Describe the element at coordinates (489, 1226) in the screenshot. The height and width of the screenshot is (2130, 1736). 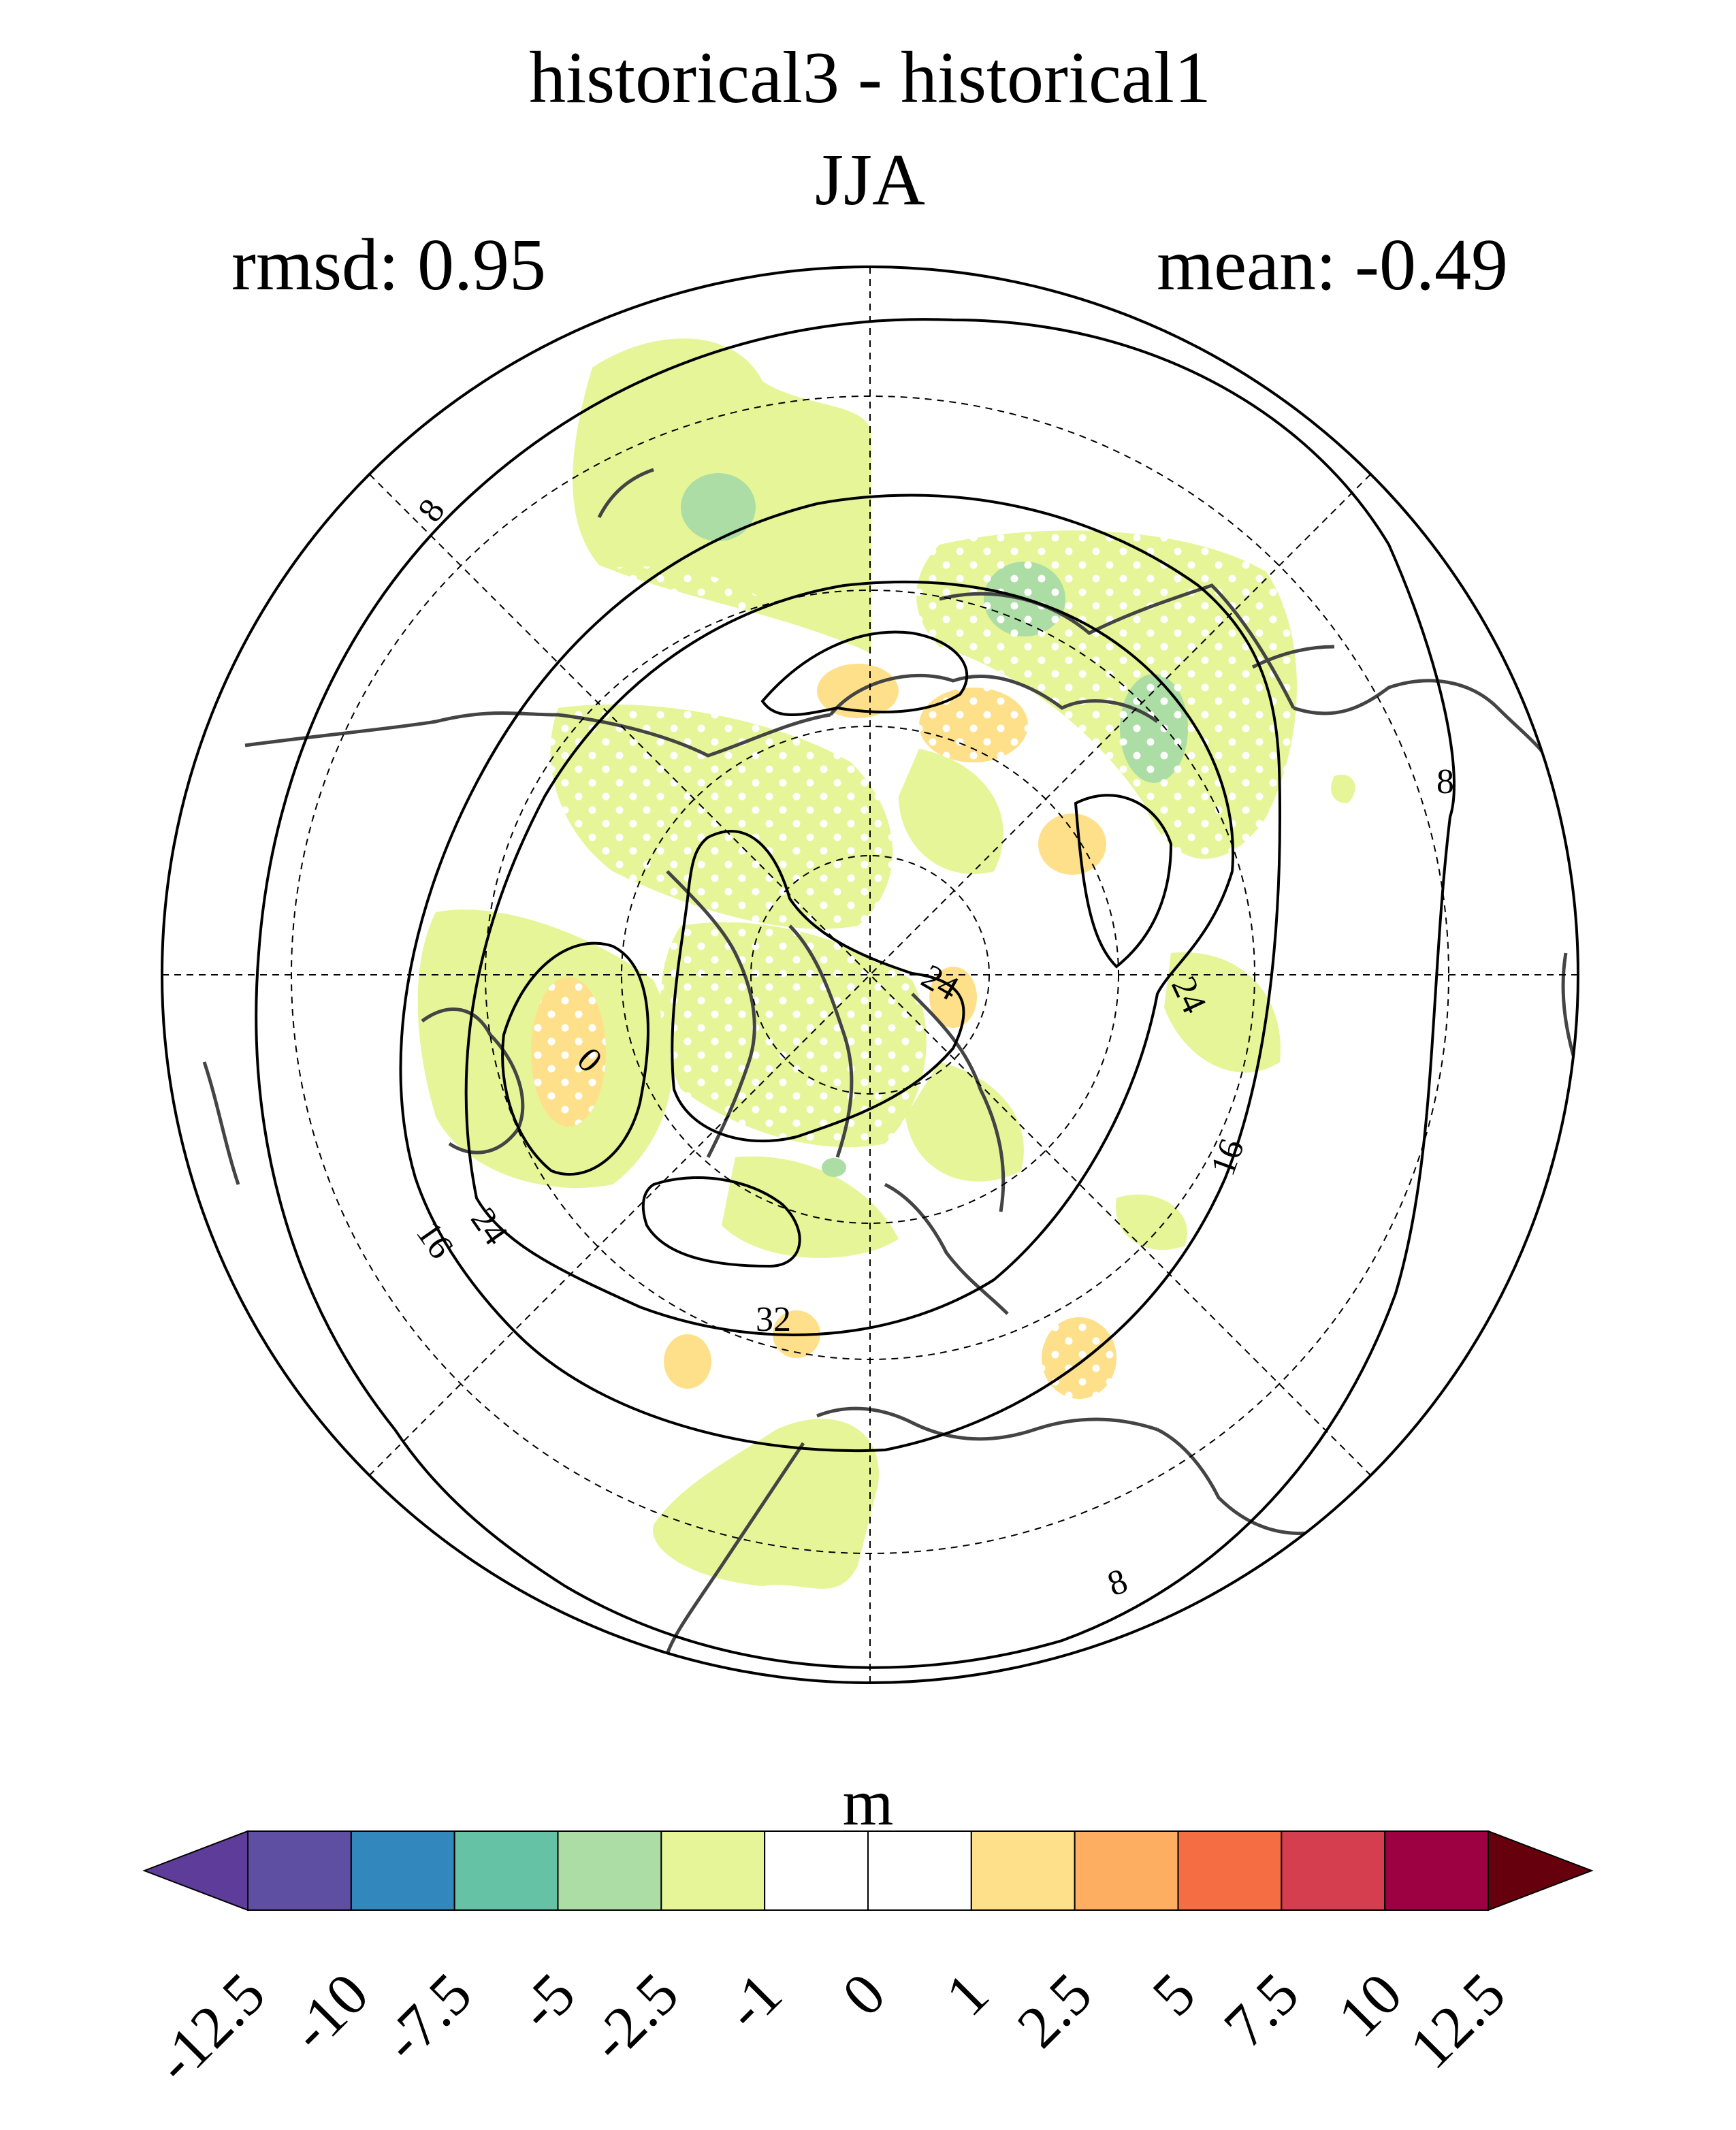
I see `contour-label-24-sw: 24` at that location.